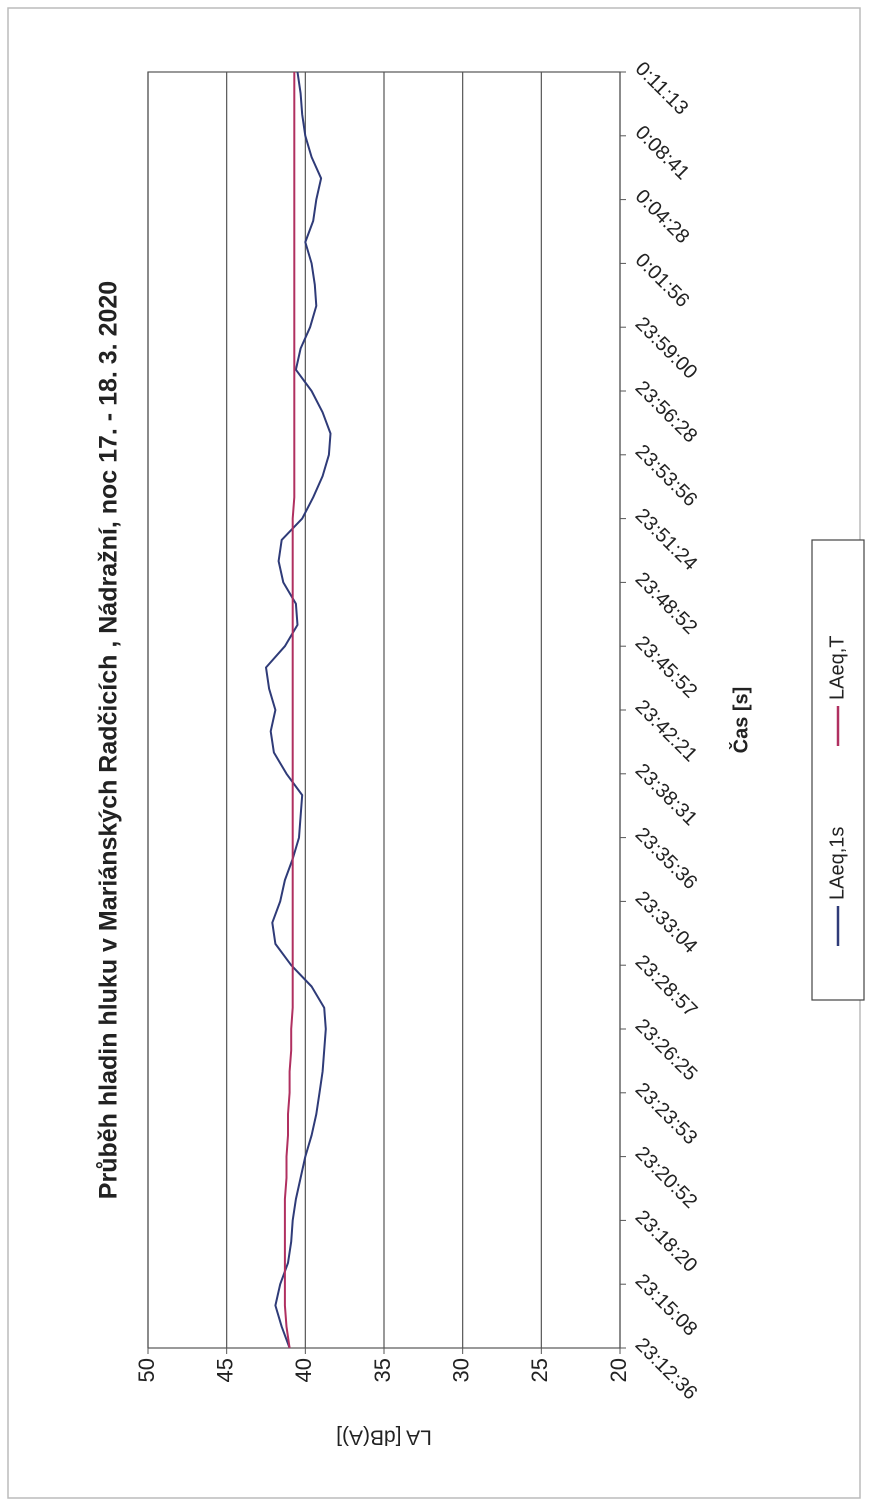 Image resolution: width=869 pixels, height=1506 pixels. Describe the element at coordinates (666, 1114) in the screenshot. I see `x-tick-label: 23:23:53` at that location.